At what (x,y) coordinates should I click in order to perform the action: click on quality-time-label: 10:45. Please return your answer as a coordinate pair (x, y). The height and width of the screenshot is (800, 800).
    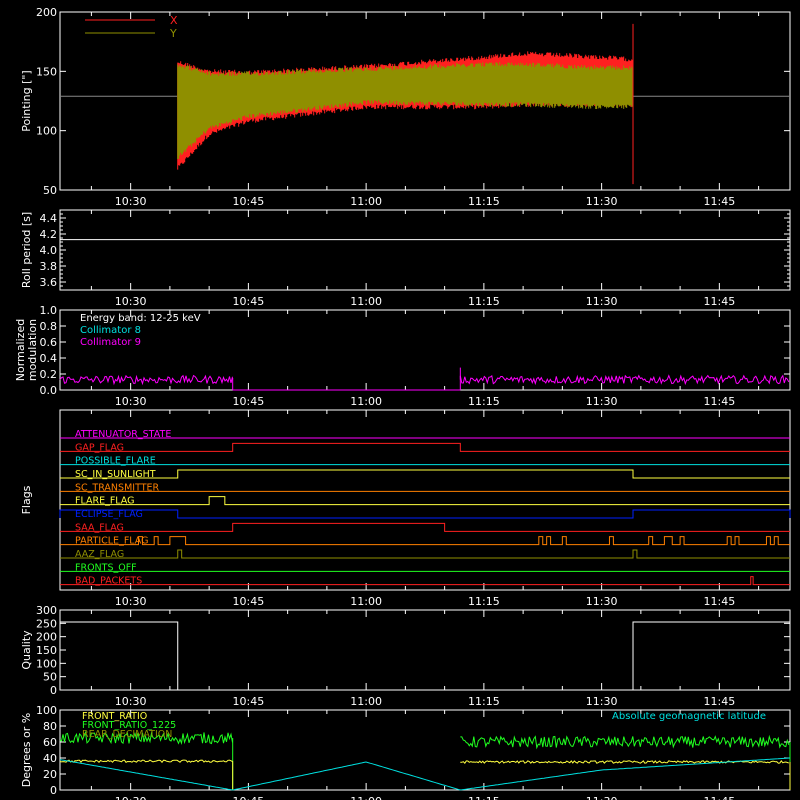
    Looking at the image, I should click on (249, 701).